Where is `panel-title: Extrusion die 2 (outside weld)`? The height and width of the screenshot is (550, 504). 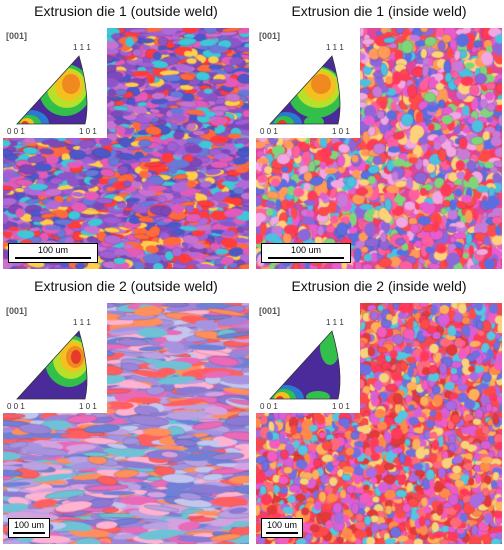
panel-title: Extrusion die 2 (outside weld) is located at coordinates (126, 286).